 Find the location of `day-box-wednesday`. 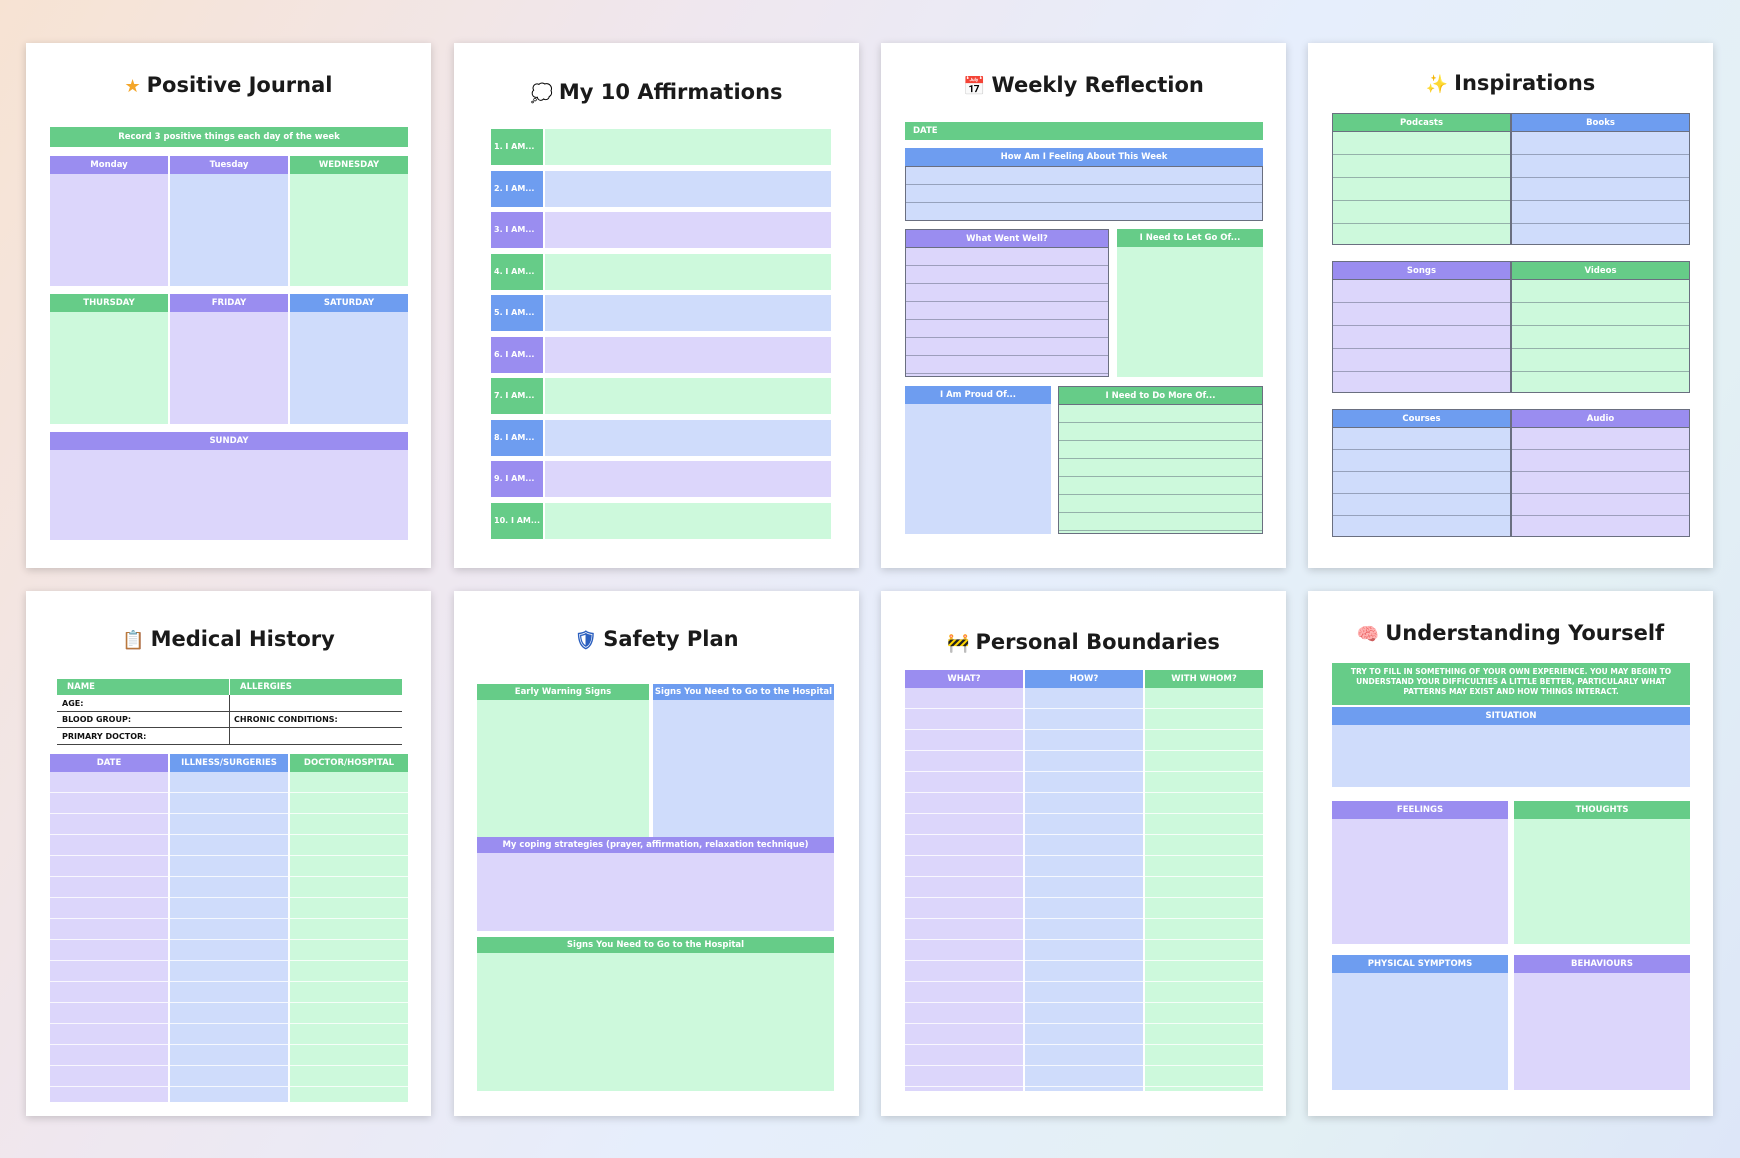

day-box-wednesday is located at coordinates (349, 230).